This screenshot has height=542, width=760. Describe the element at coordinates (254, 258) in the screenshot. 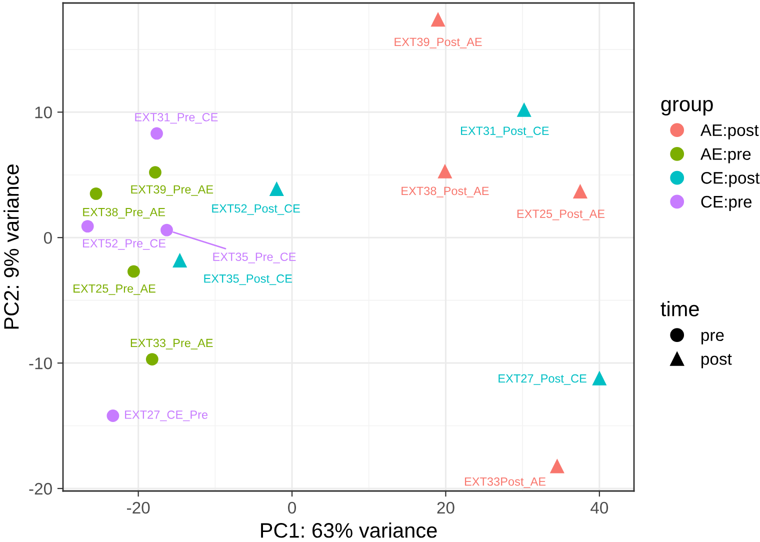

I see `data-label: EXT35_Pre_CE` at that location.